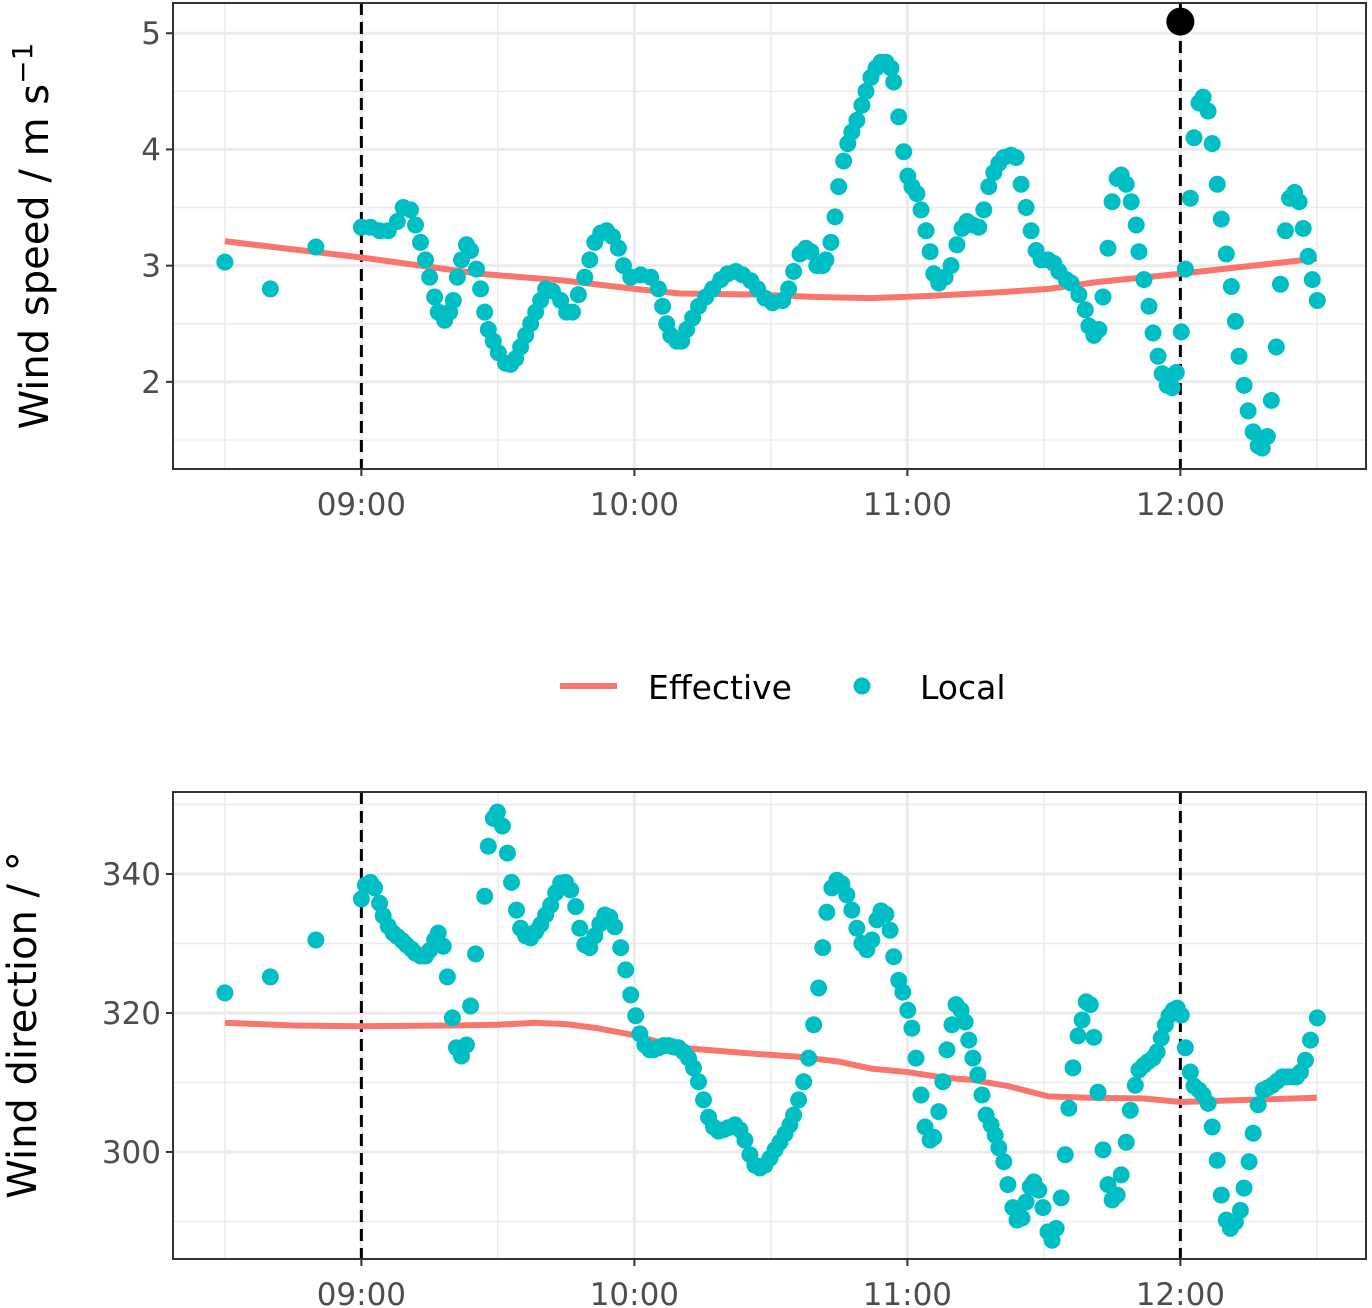  I want to click on event-marker-point, so click(1180, 21).